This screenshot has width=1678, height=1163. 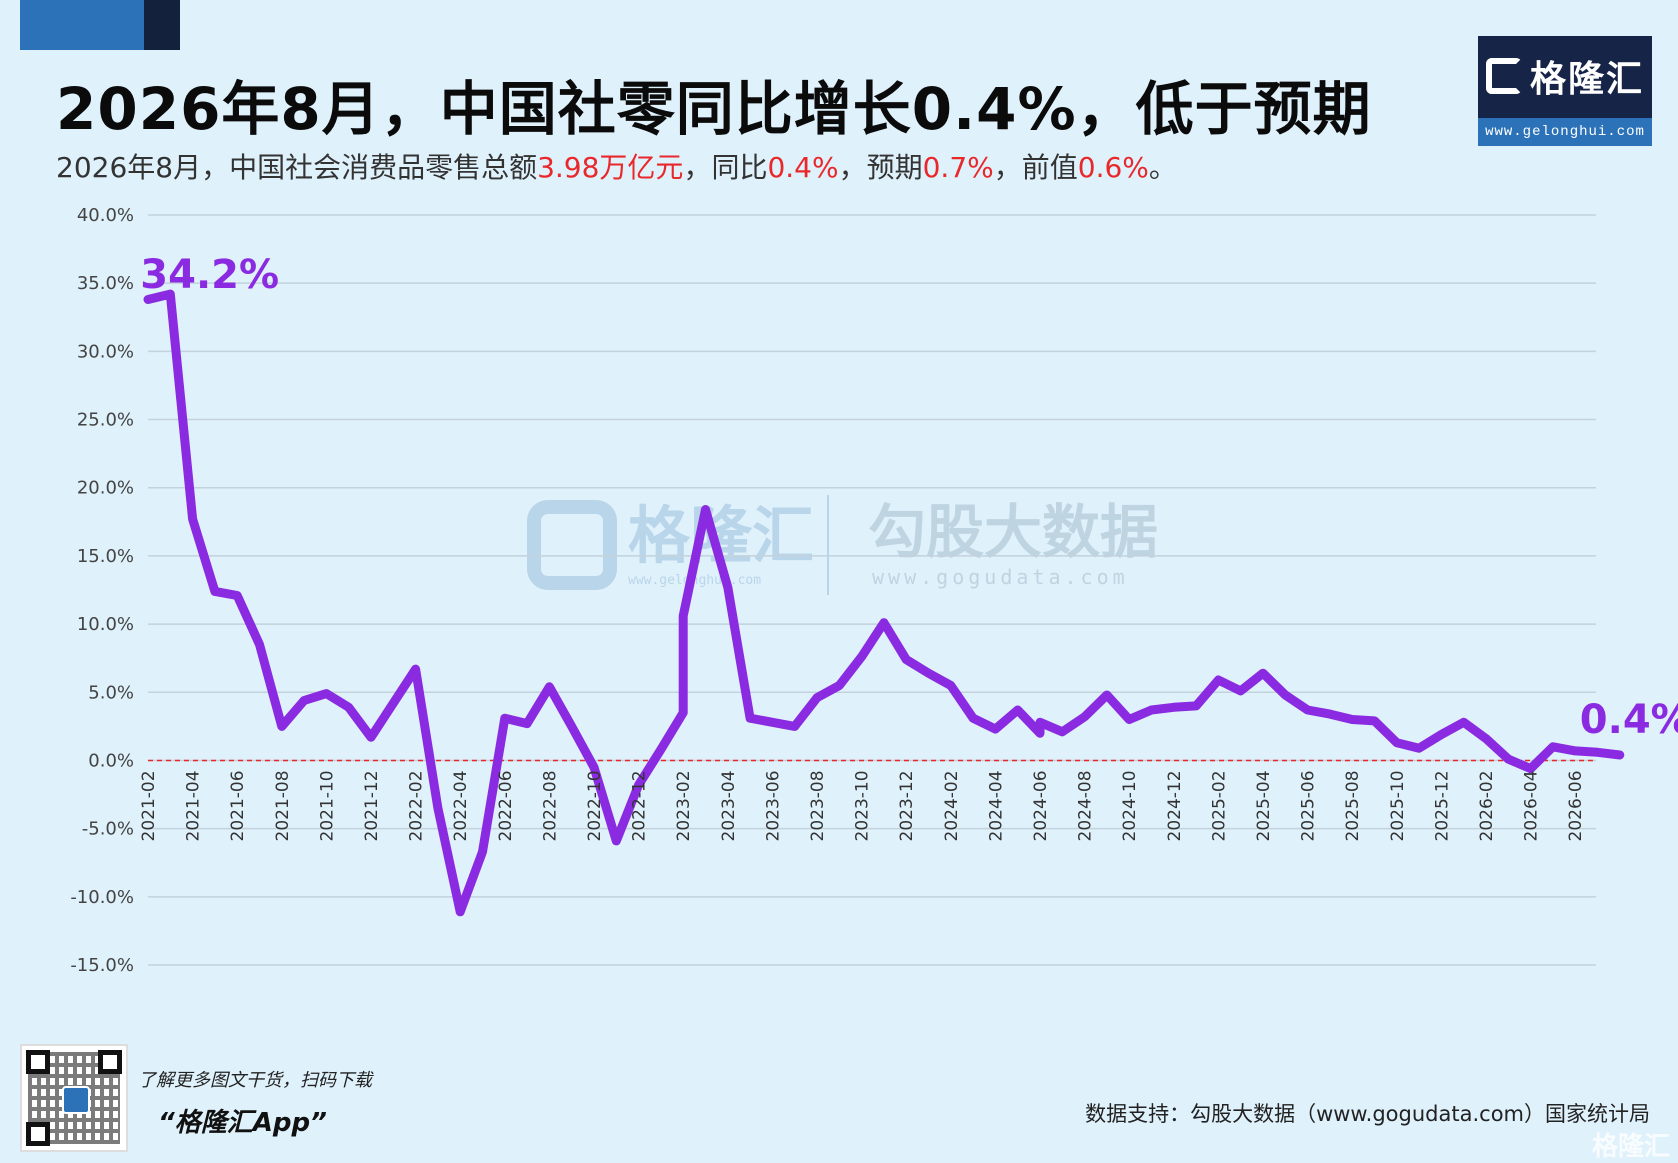 I want to click on page-title: 2026年8月，中国社零同比增长0.4%，低于预期, so click(x=714, y=109).